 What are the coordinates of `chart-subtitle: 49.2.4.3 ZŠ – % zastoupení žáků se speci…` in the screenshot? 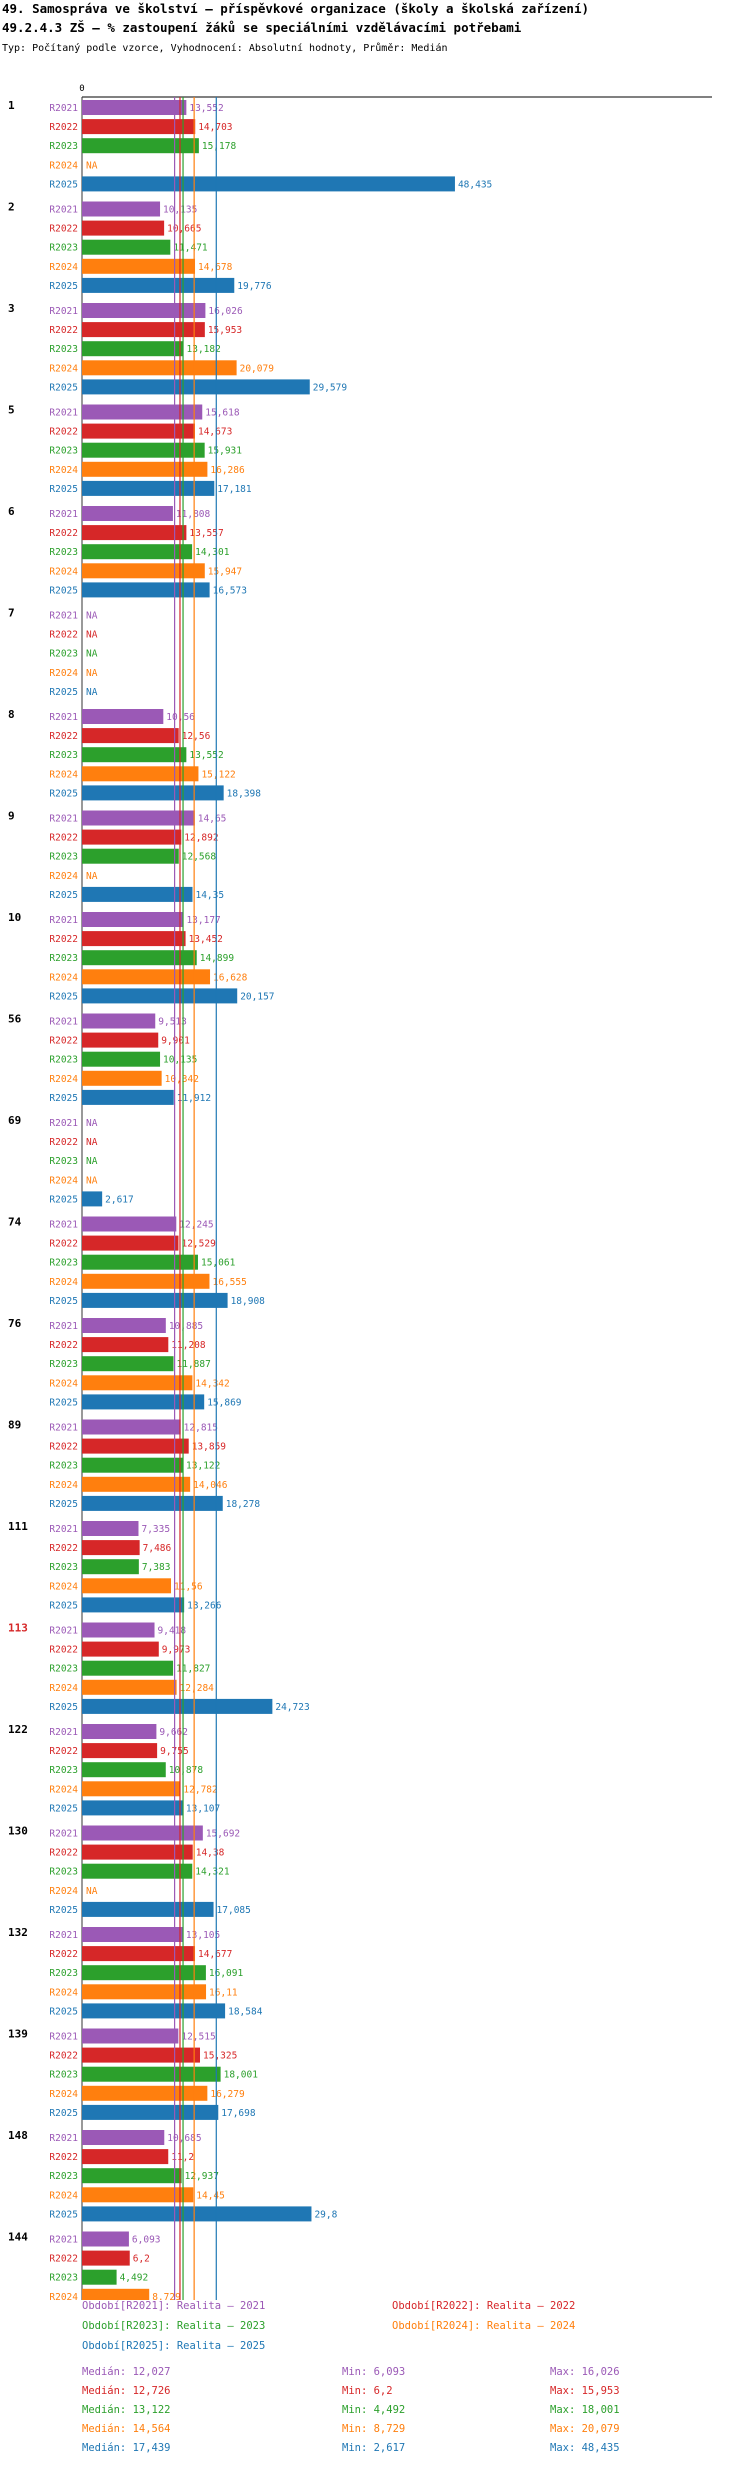 It's located at (262, 27).